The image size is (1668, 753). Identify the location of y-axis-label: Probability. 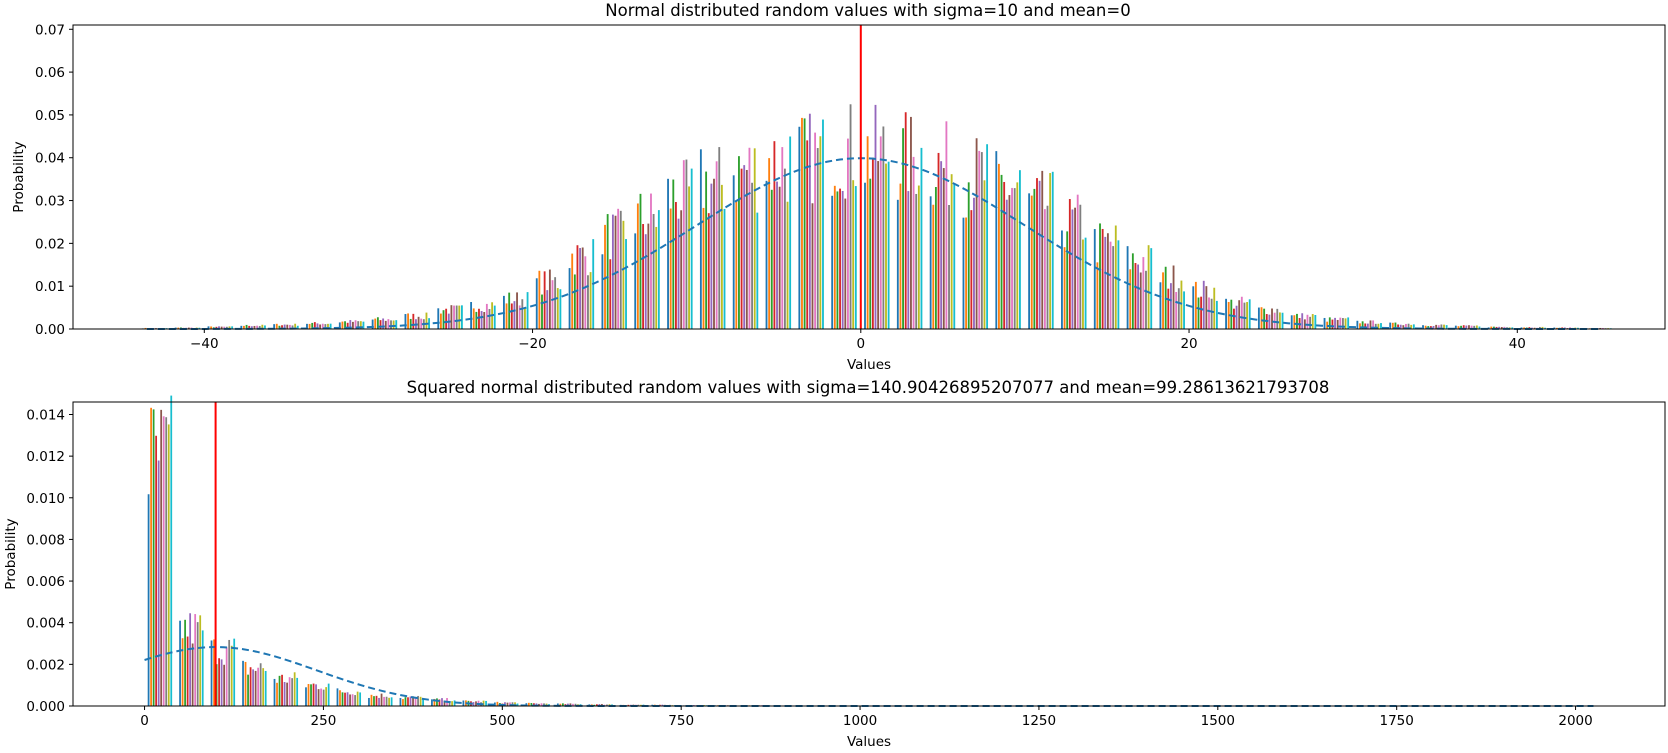
(19, 176).